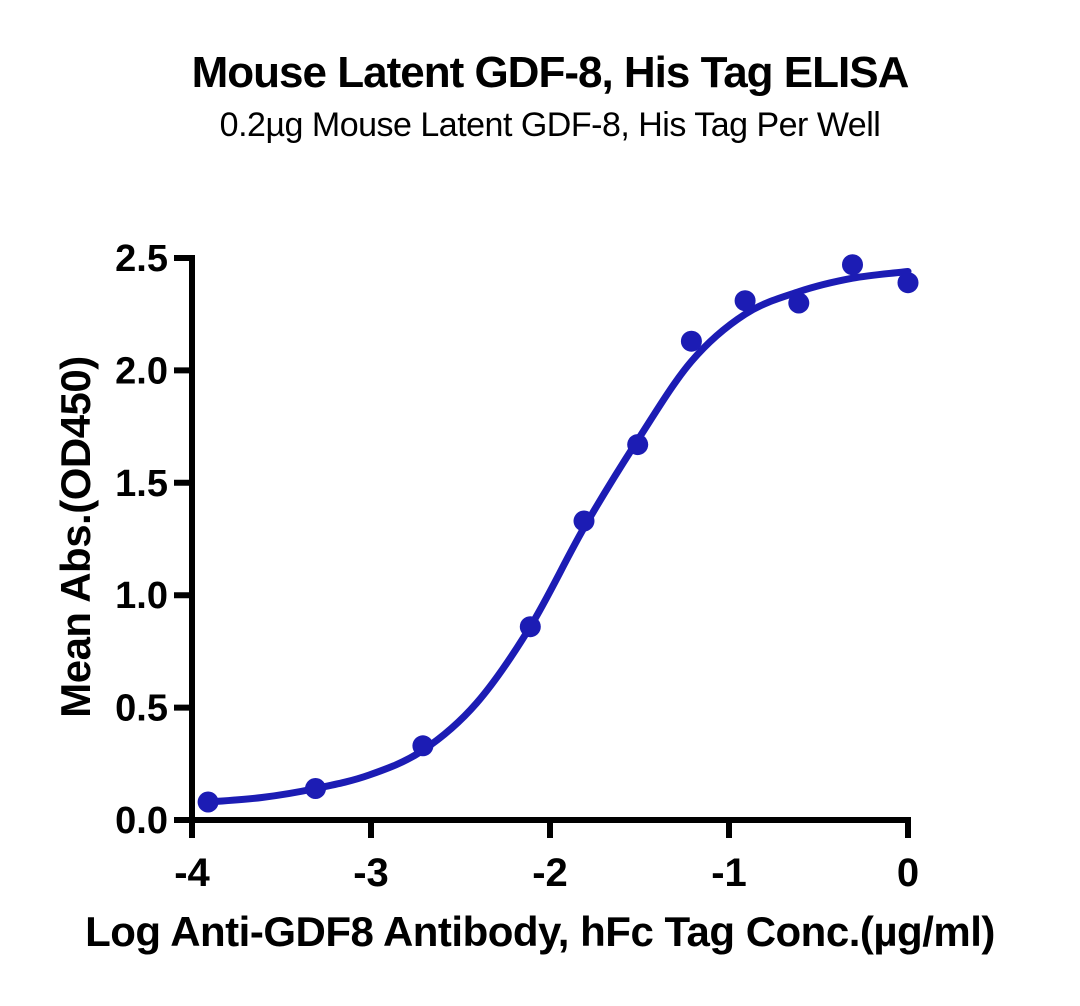 This screenshot has height=1006, width=1080. Describe the element at coordinates (141, 259) in the screenshot. I see `y-tick-label: 2.5` at that location.